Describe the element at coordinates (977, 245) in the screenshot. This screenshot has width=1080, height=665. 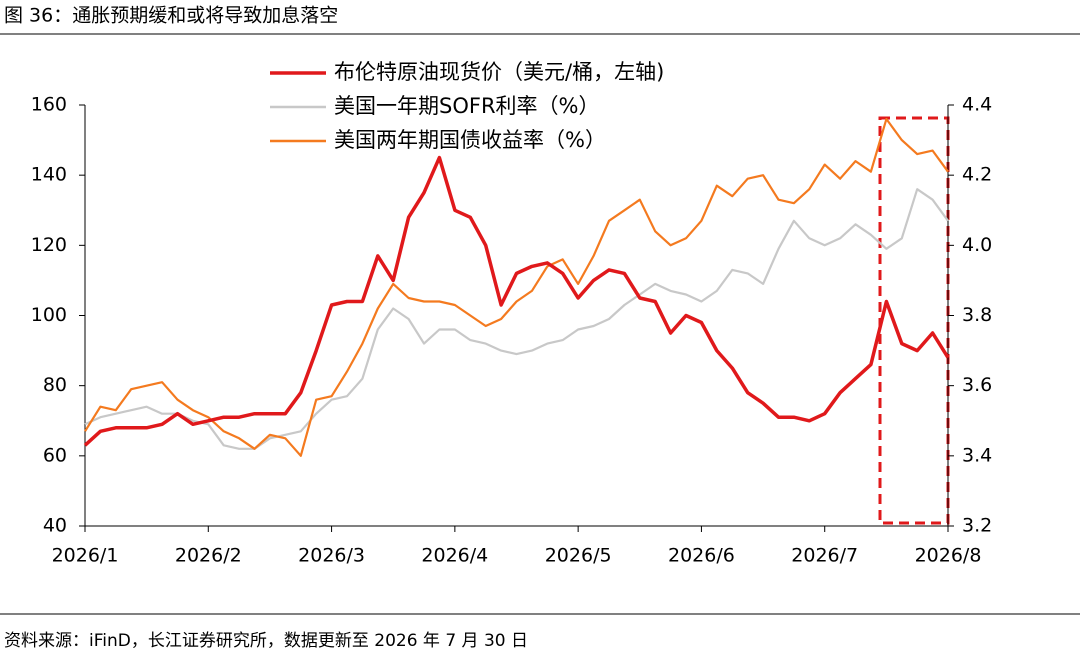
I see `y2-tick-label: 4.0` at that location.